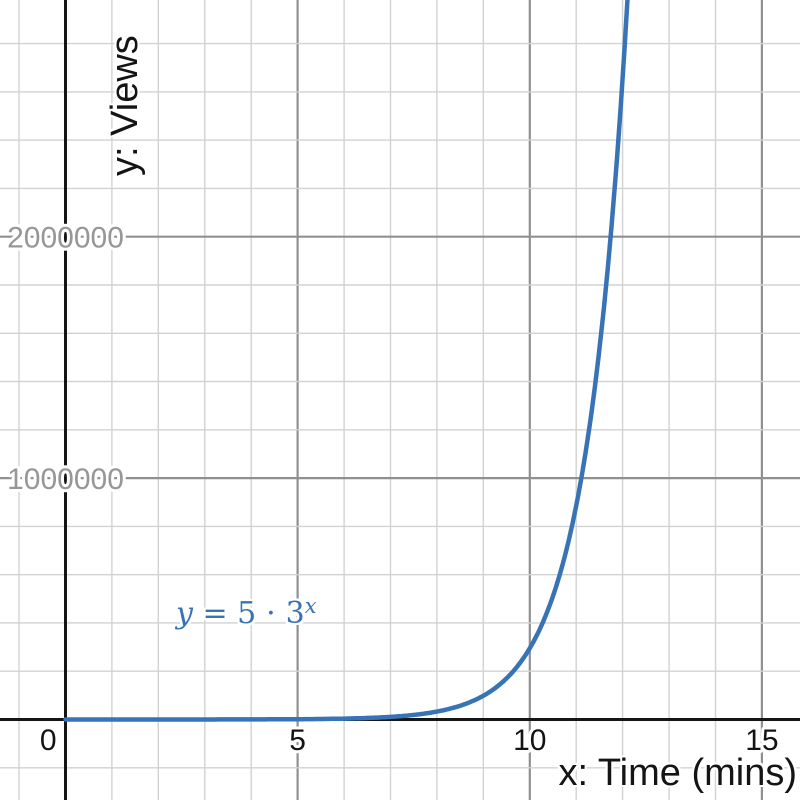 The height and width of the screenshot is (800, 800). I want to click on y-axis-title: y: Views, so click(125, 105).